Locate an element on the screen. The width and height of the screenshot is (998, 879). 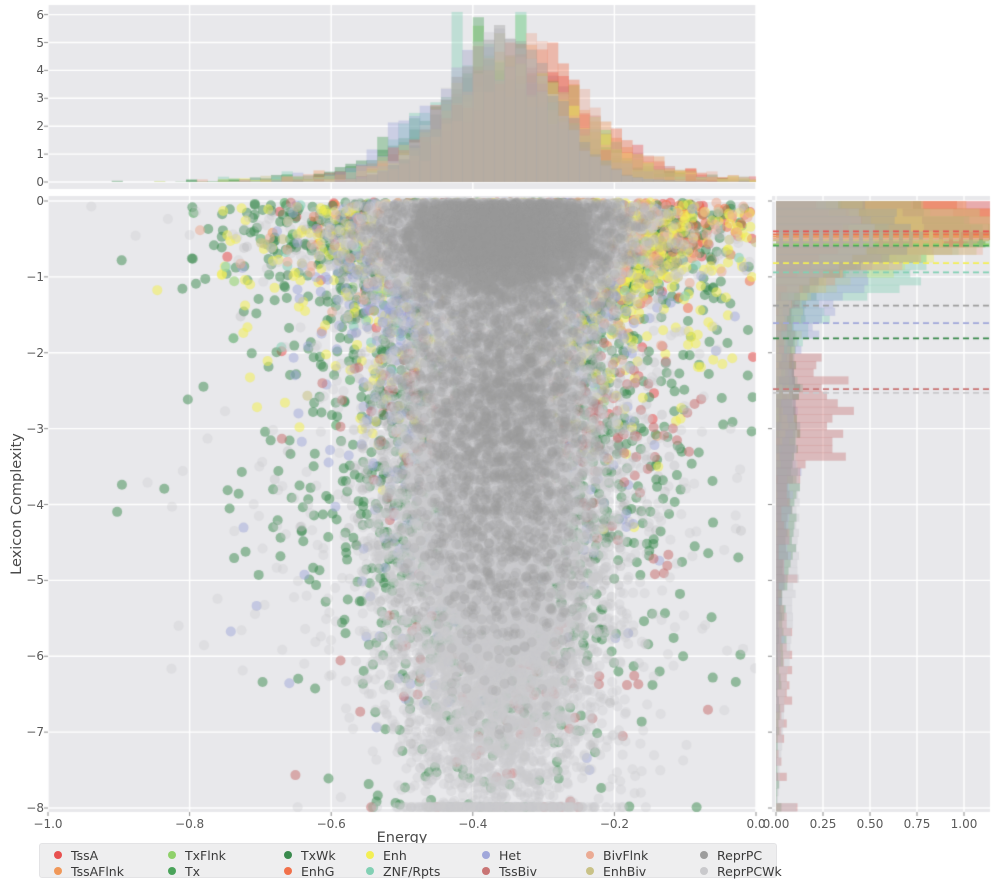
main-x-tick-label: −0.8 is located at coordinates (190, 824).